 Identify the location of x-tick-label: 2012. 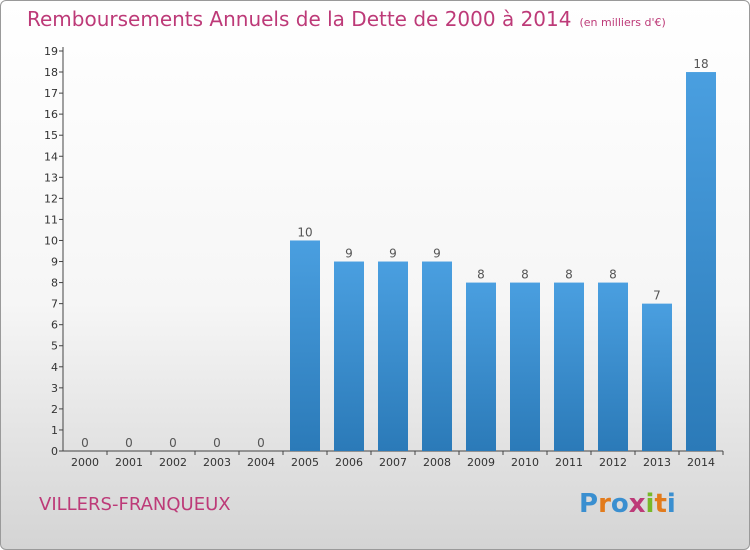
(613, 462).